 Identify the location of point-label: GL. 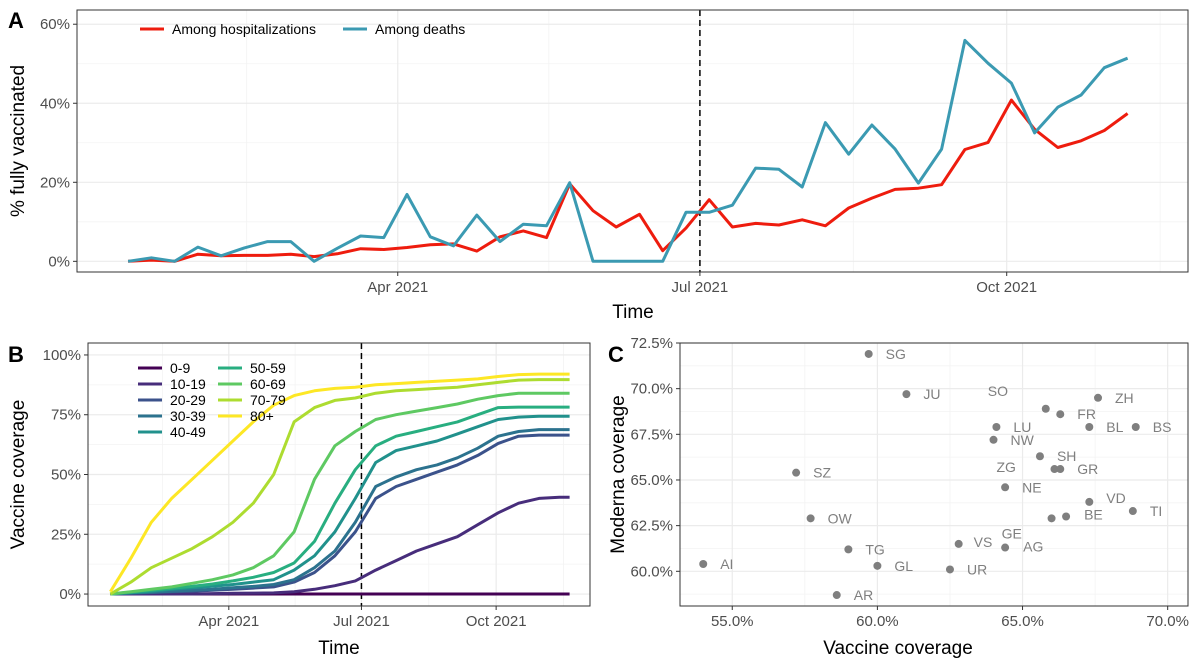
(903, 566).